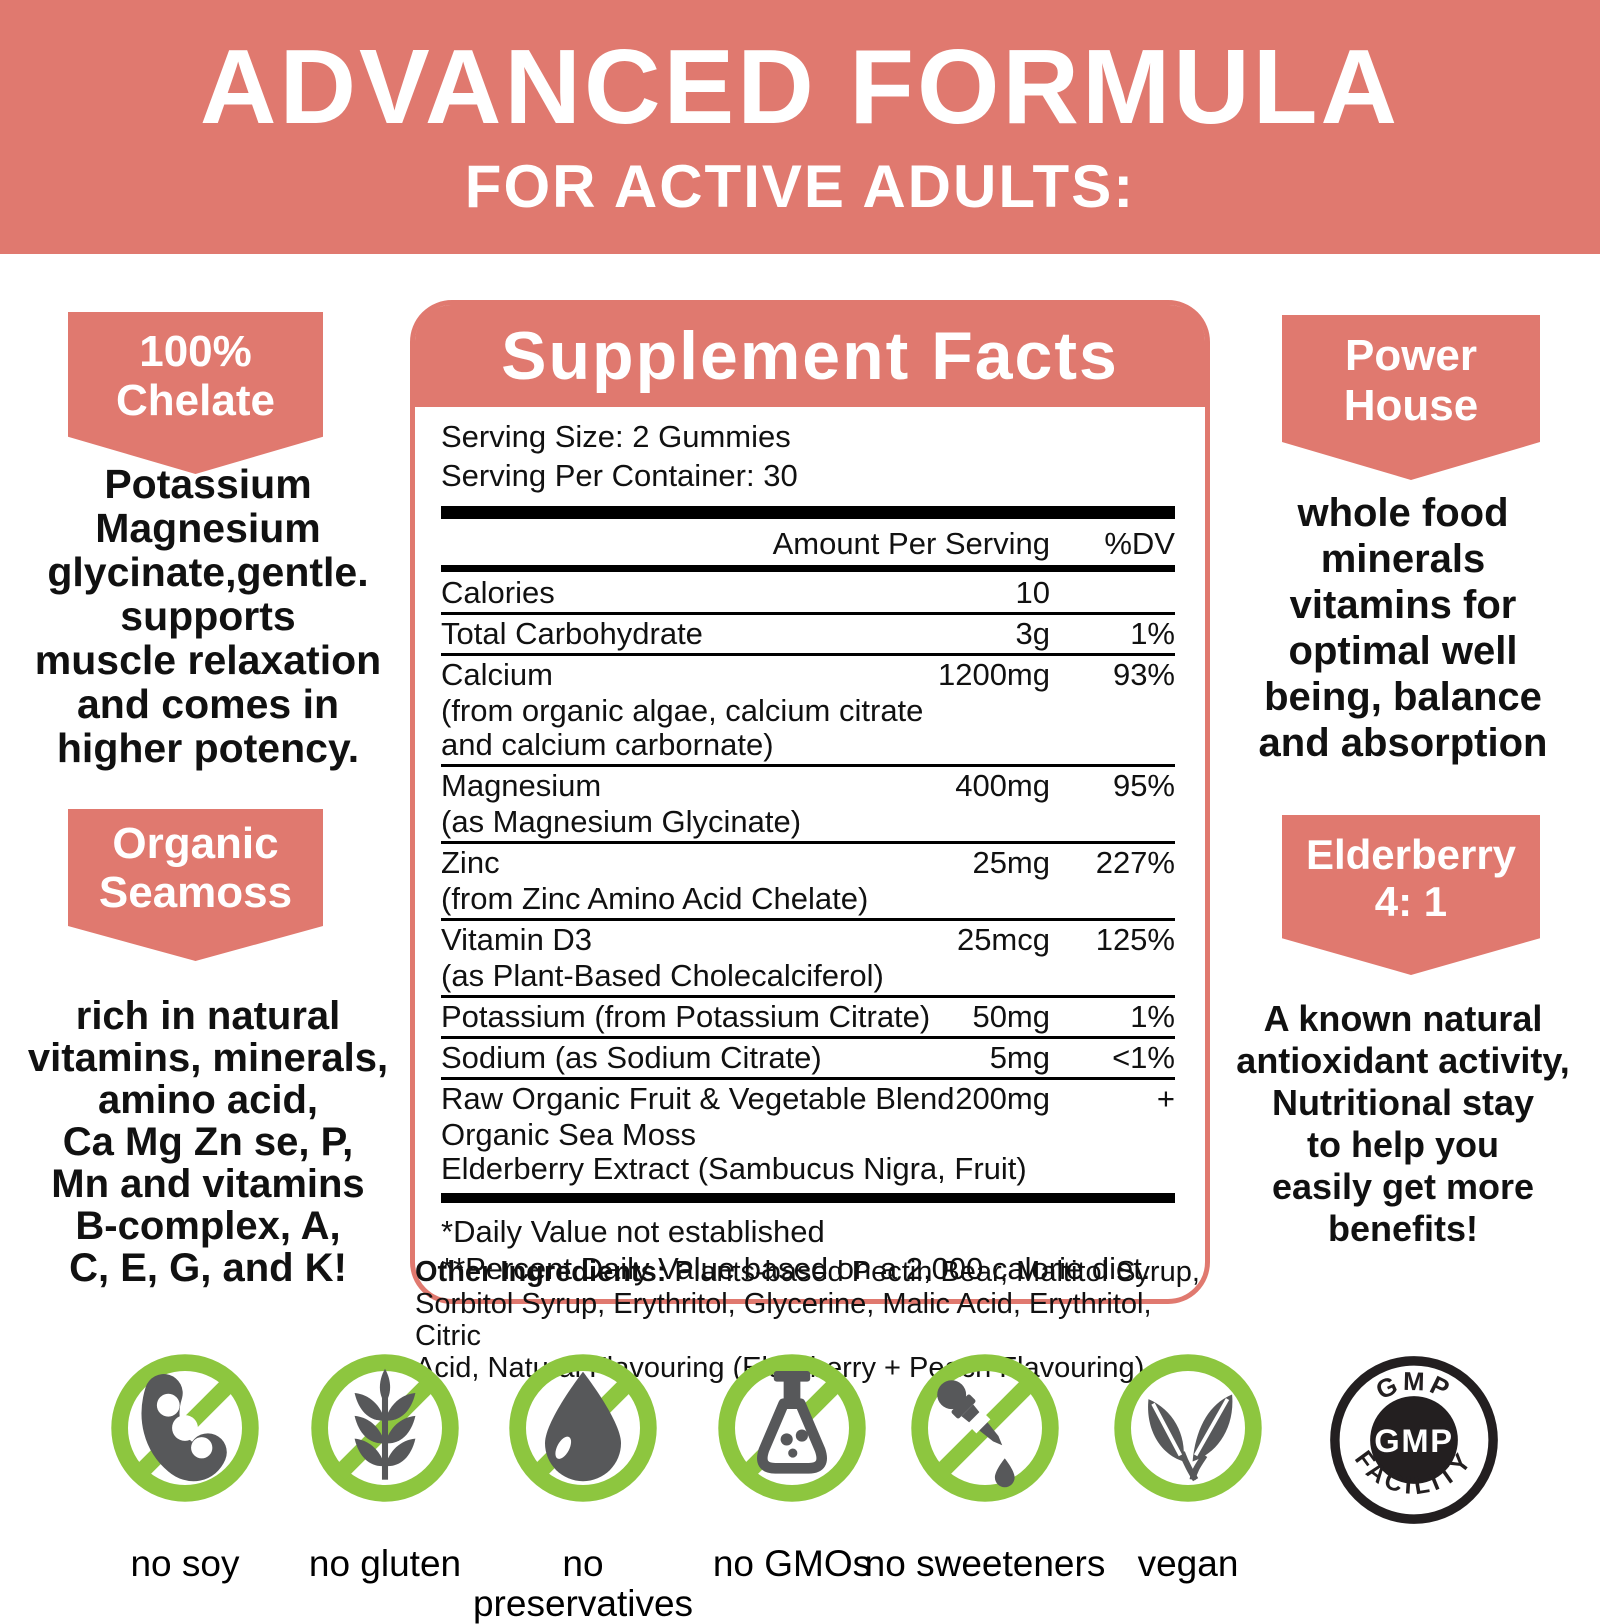  I want to click on table-header-row: Amount Per Serving %DV, so click(808, 544).